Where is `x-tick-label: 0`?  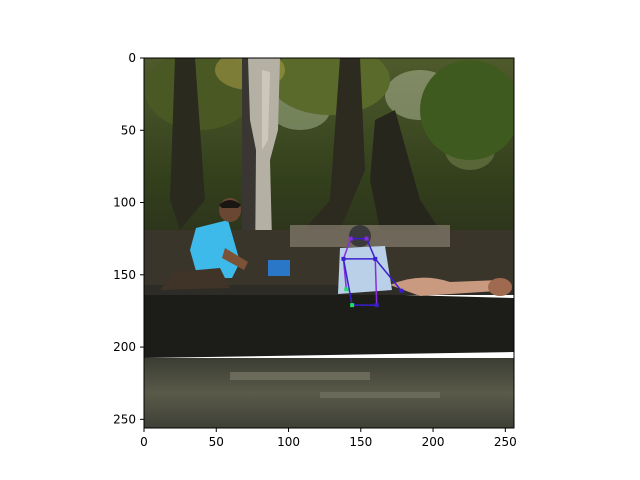
x-tick-label: 0 is located at coordinates (144, 442).